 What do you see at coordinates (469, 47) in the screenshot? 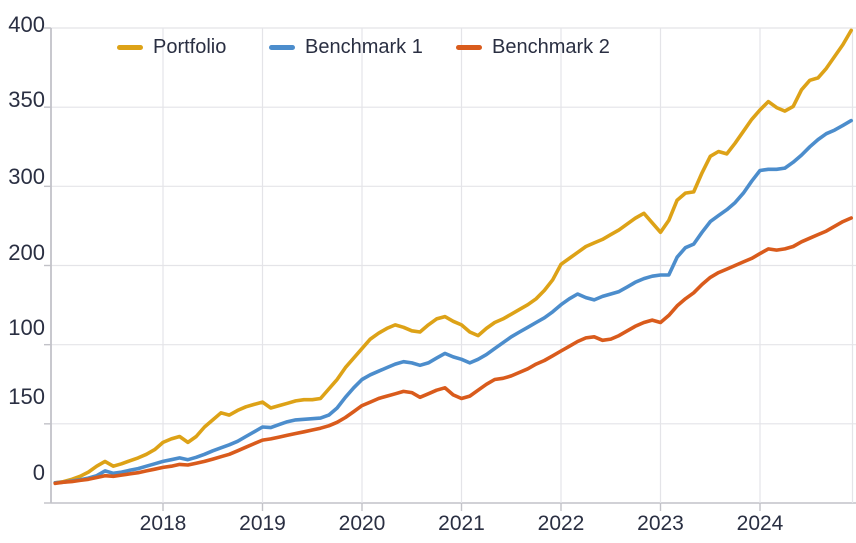
I see `benchmark-2-swatch-icon` at bounding box center [469, 47].